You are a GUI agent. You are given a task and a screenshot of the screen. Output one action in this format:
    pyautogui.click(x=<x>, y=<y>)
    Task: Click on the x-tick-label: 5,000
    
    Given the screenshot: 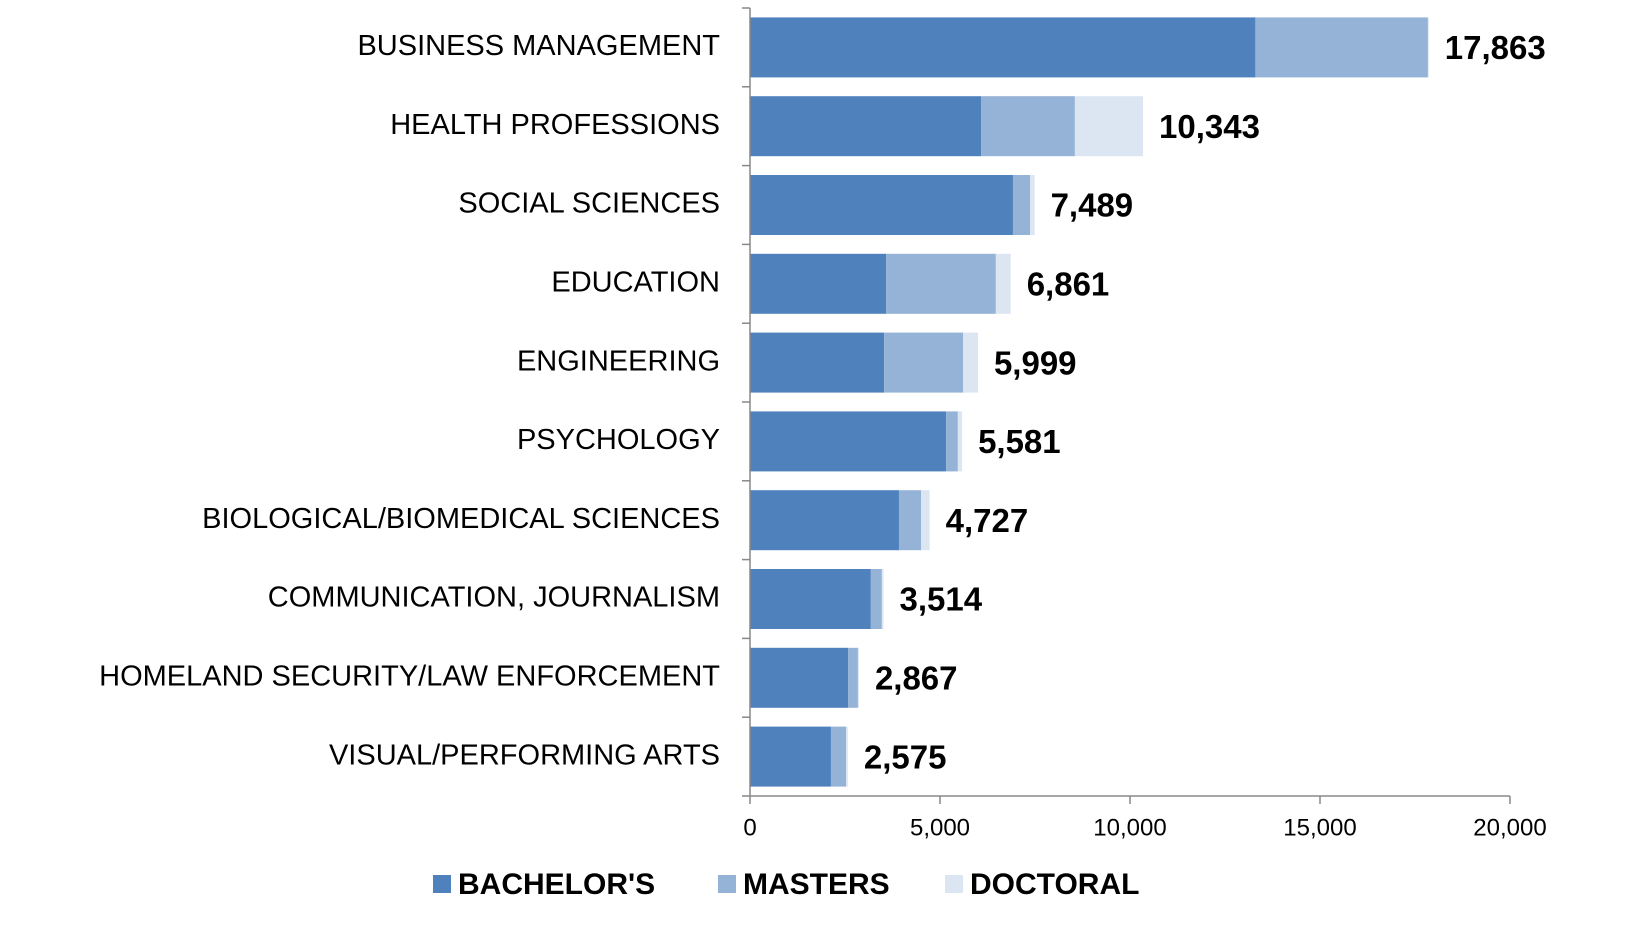 What is the action you would take?
    pyautogui.click(x=940, y=827)
    